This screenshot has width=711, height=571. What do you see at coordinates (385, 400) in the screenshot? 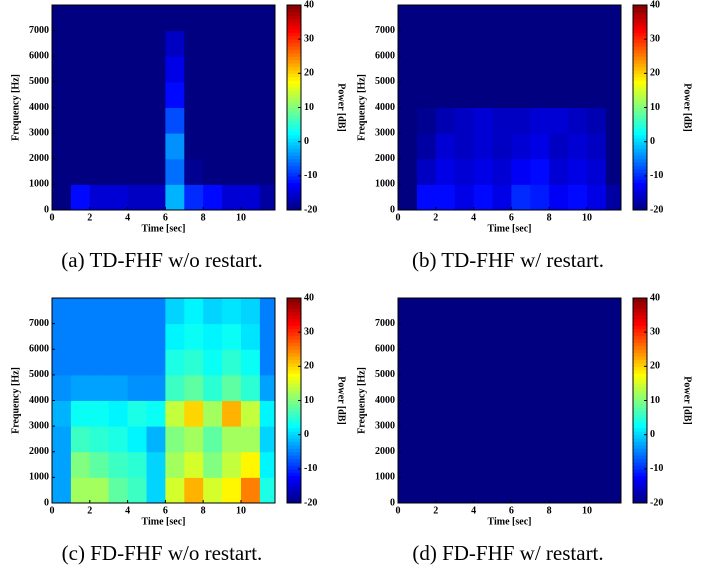
I see `y-tick-label: 4000` at bounding box center [385, 400].